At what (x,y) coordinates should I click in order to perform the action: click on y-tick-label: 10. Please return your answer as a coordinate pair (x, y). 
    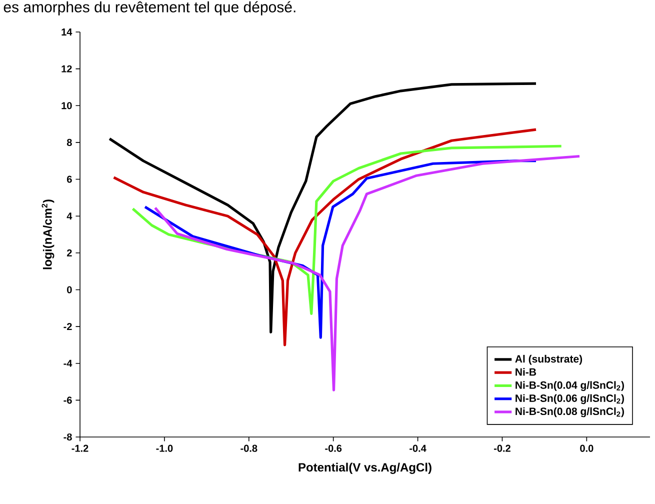
    Looking at the image, I should click on (67, 106).